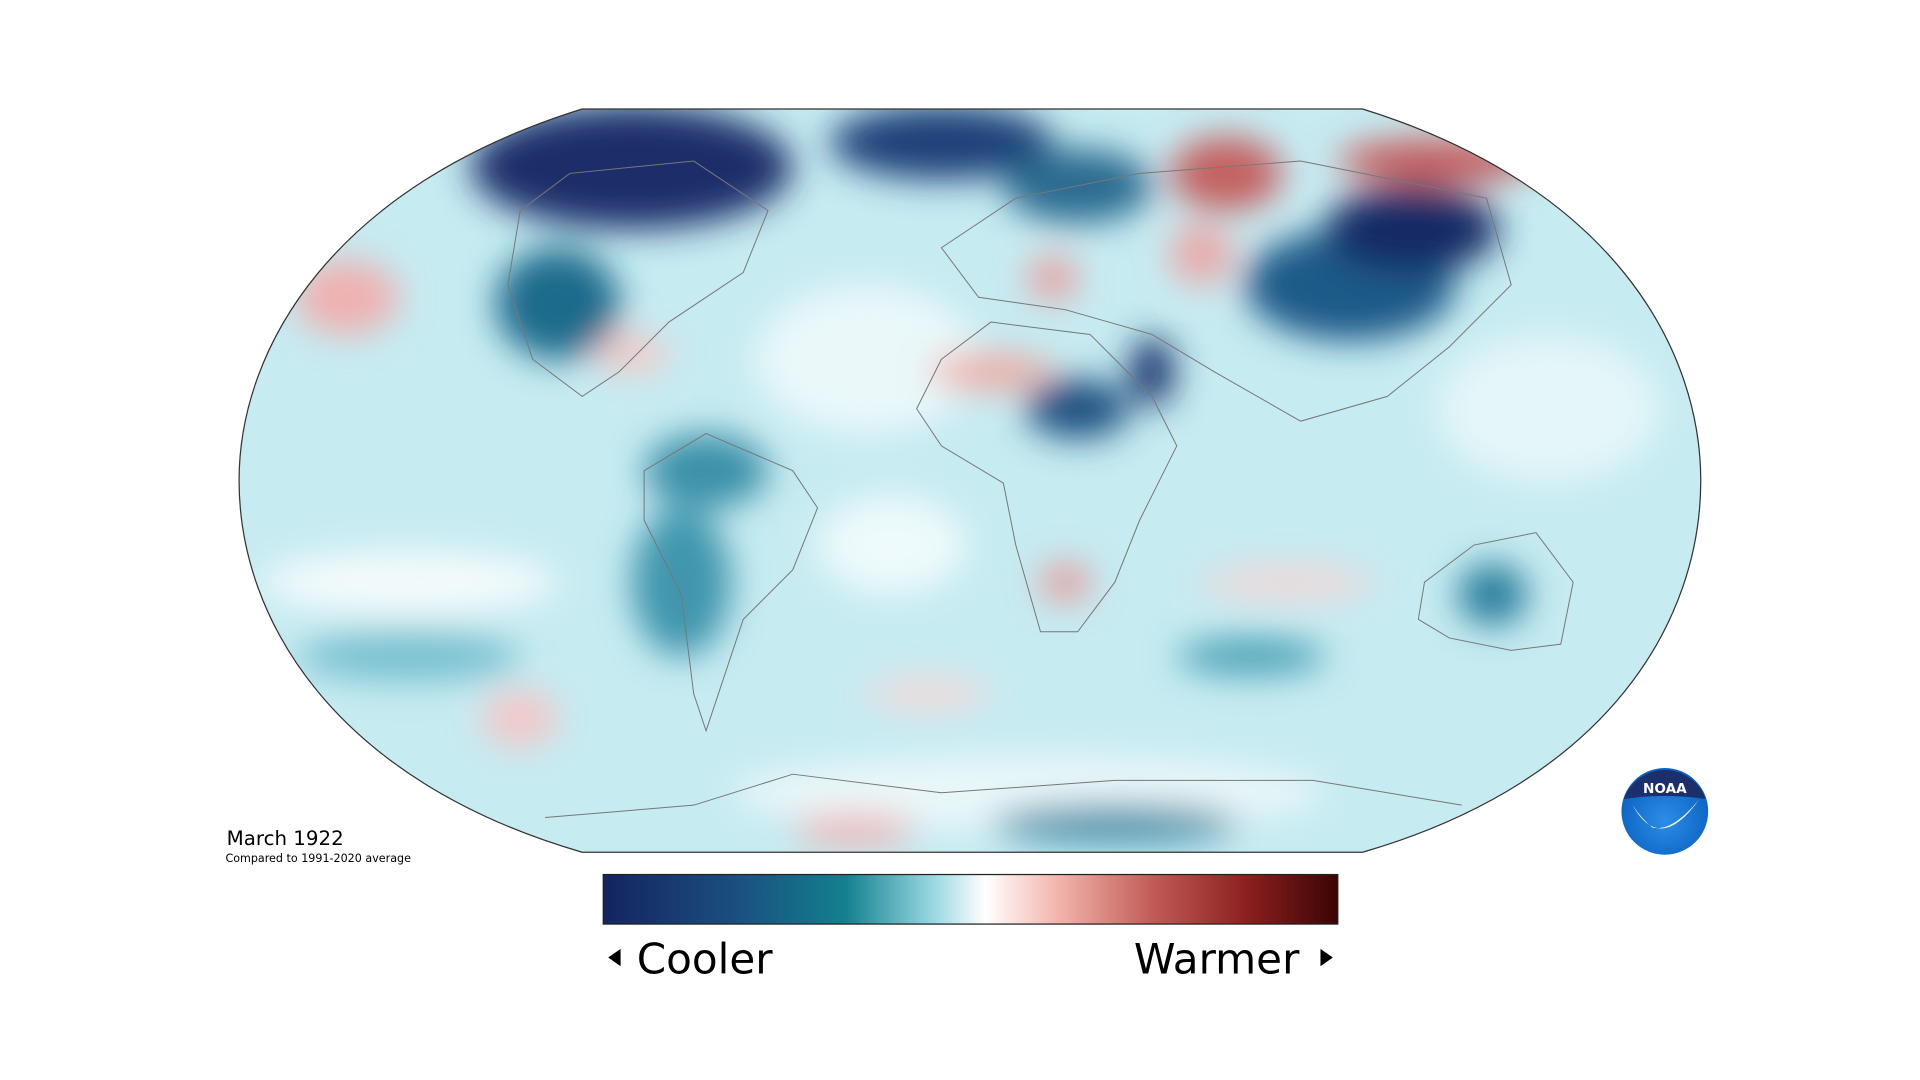  What do you see at coordinates (705, 959) in the screenshot?
I see `cooler-label: Cooler` at bounding box center [705, 959].